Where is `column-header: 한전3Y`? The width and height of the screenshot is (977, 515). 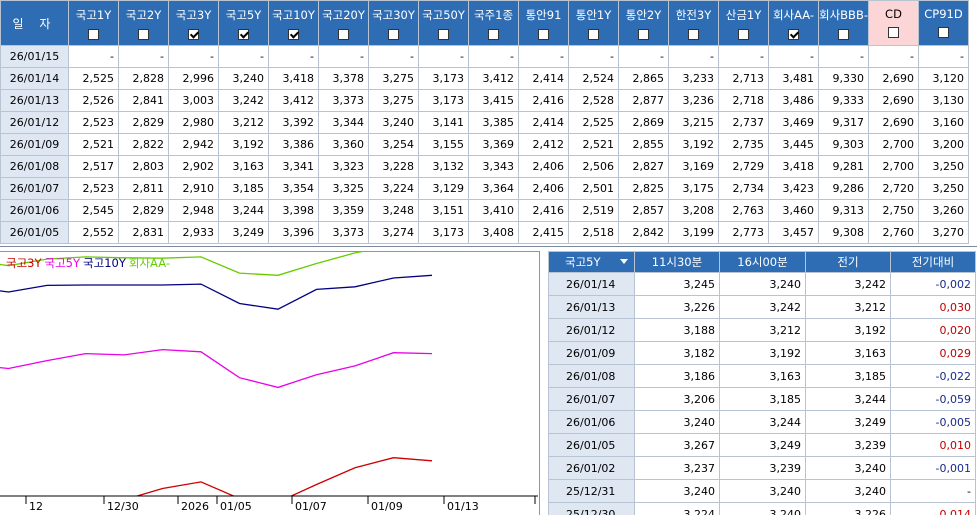
column-header: 한전3Y is located at coordinates (693, 23).